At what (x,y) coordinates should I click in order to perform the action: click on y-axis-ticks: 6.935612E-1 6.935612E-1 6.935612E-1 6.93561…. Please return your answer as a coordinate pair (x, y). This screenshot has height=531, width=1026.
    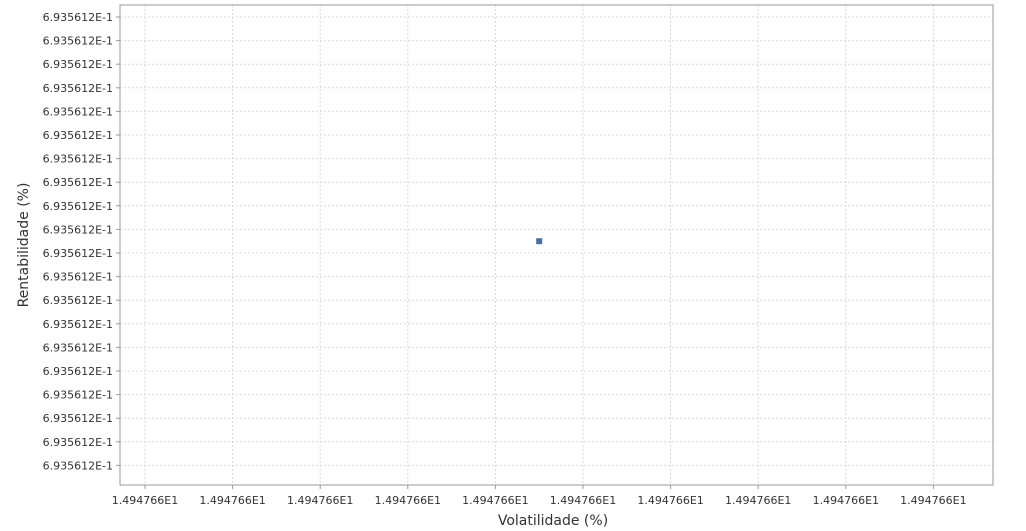
    Looking at the image, I should click on (81, 241).